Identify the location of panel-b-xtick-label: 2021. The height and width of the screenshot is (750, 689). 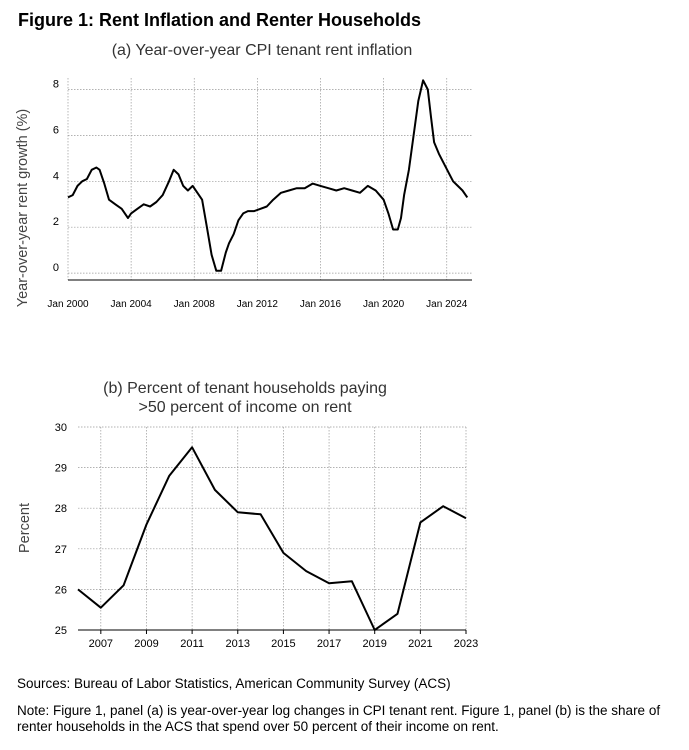
(420, 644).